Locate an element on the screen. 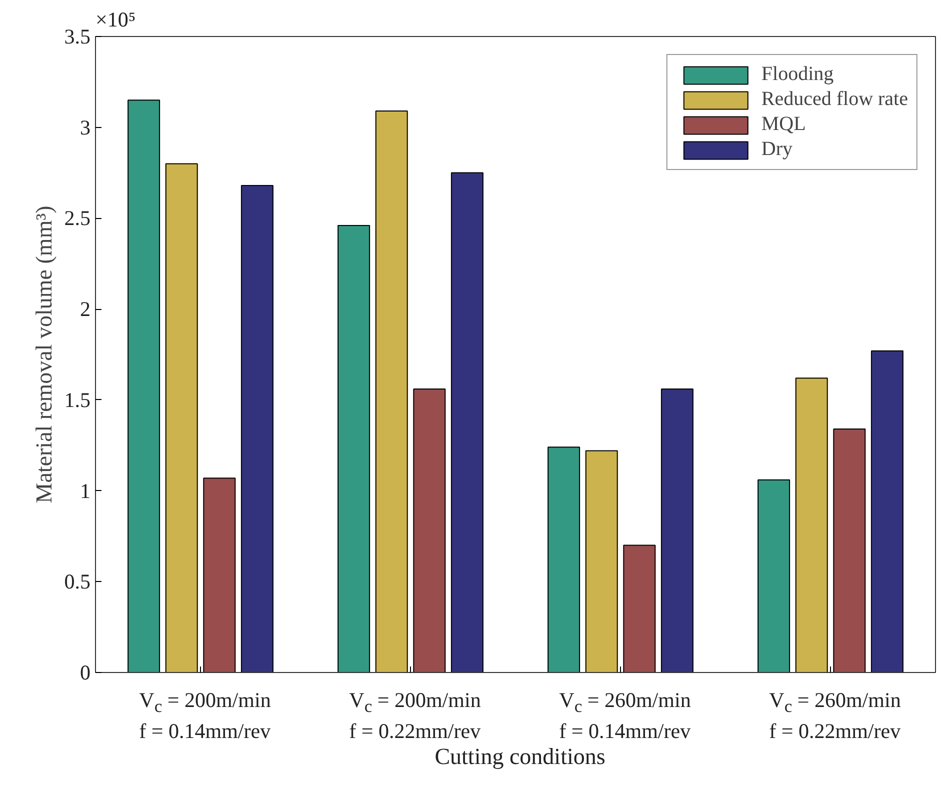 This screenshot has width=941, height=796. x-tick-label: V$_{c}$ = 200m/min f = 0.22mm/rev is located at coordinates (415, 716).